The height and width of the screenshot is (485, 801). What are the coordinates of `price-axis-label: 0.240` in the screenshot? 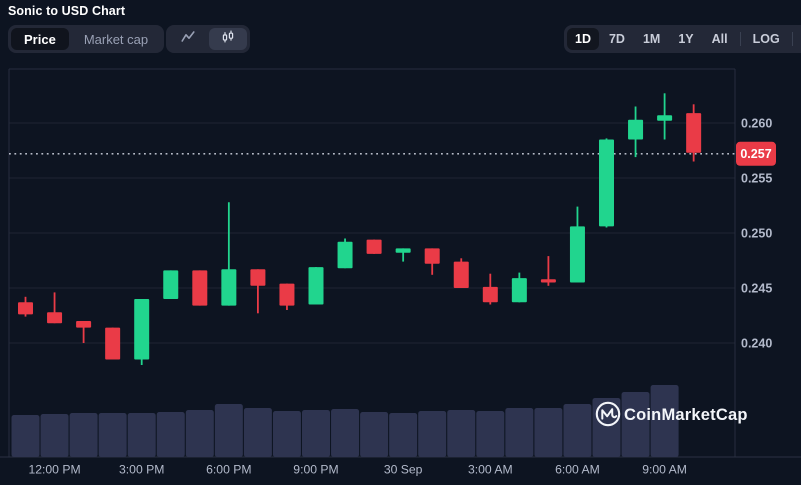 It's located at (756, 343).